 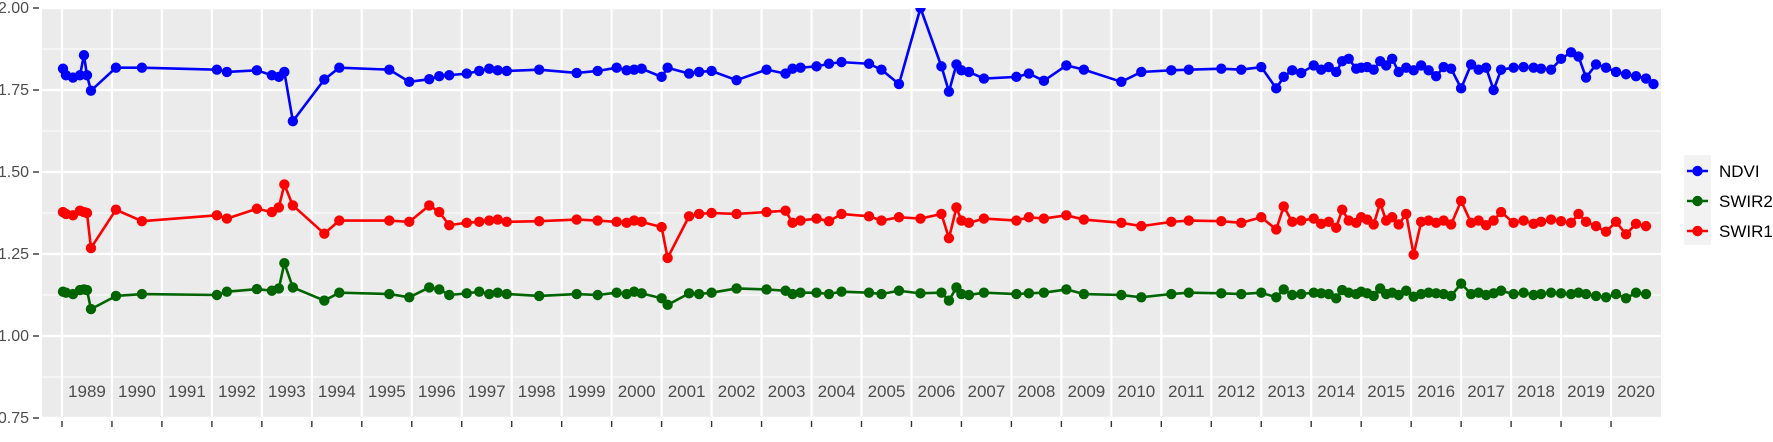 What do you see at coordinates (1697, 171) in the screenshot?
I see `legend-marker-ndvi` at bounding box center [1697, 171].